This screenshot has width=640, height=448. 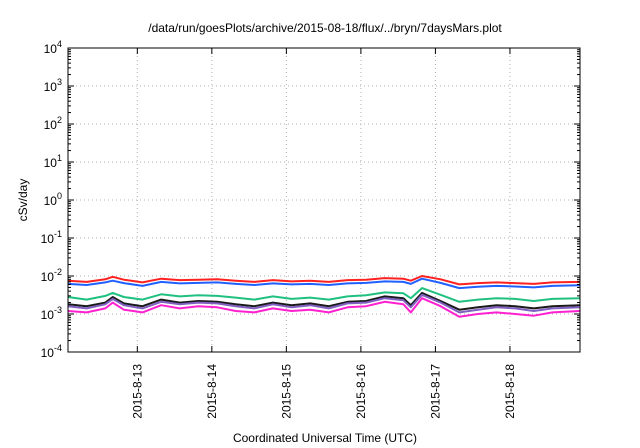 What do you see at coordinates (51, 237) in the screenshot?
I see `y-tick-label: 10⁻¹` at bounding box center [51, 237].